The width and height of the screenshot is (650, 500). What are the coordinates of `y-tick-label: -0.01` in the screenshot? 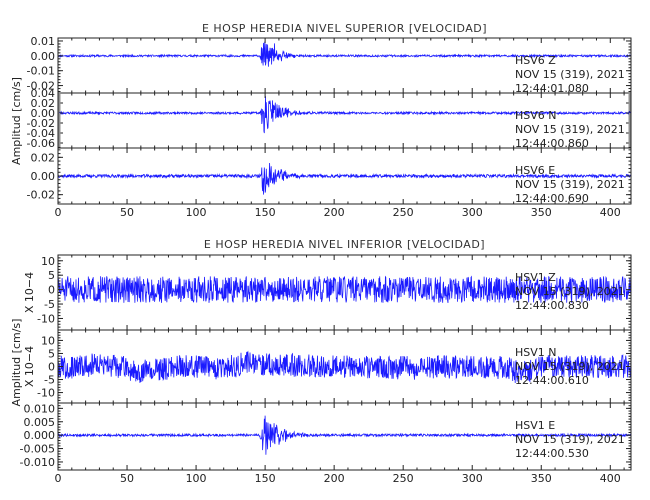 It's located at (41, 71).